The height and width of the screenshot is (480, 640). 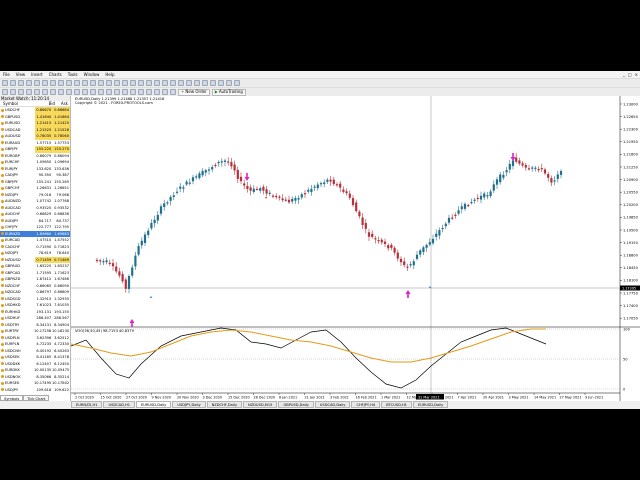 I want to click on chart-tab: NZDUSD,M15, so click(x=260, y=404).